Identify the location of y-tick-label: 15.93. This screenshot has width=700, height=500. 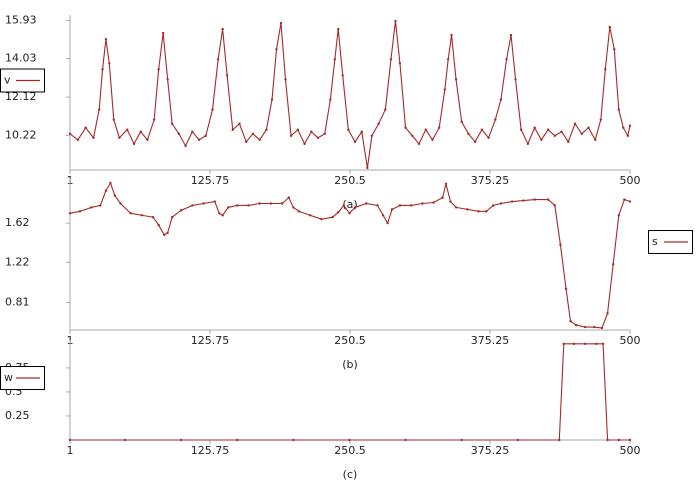
(21, 19).